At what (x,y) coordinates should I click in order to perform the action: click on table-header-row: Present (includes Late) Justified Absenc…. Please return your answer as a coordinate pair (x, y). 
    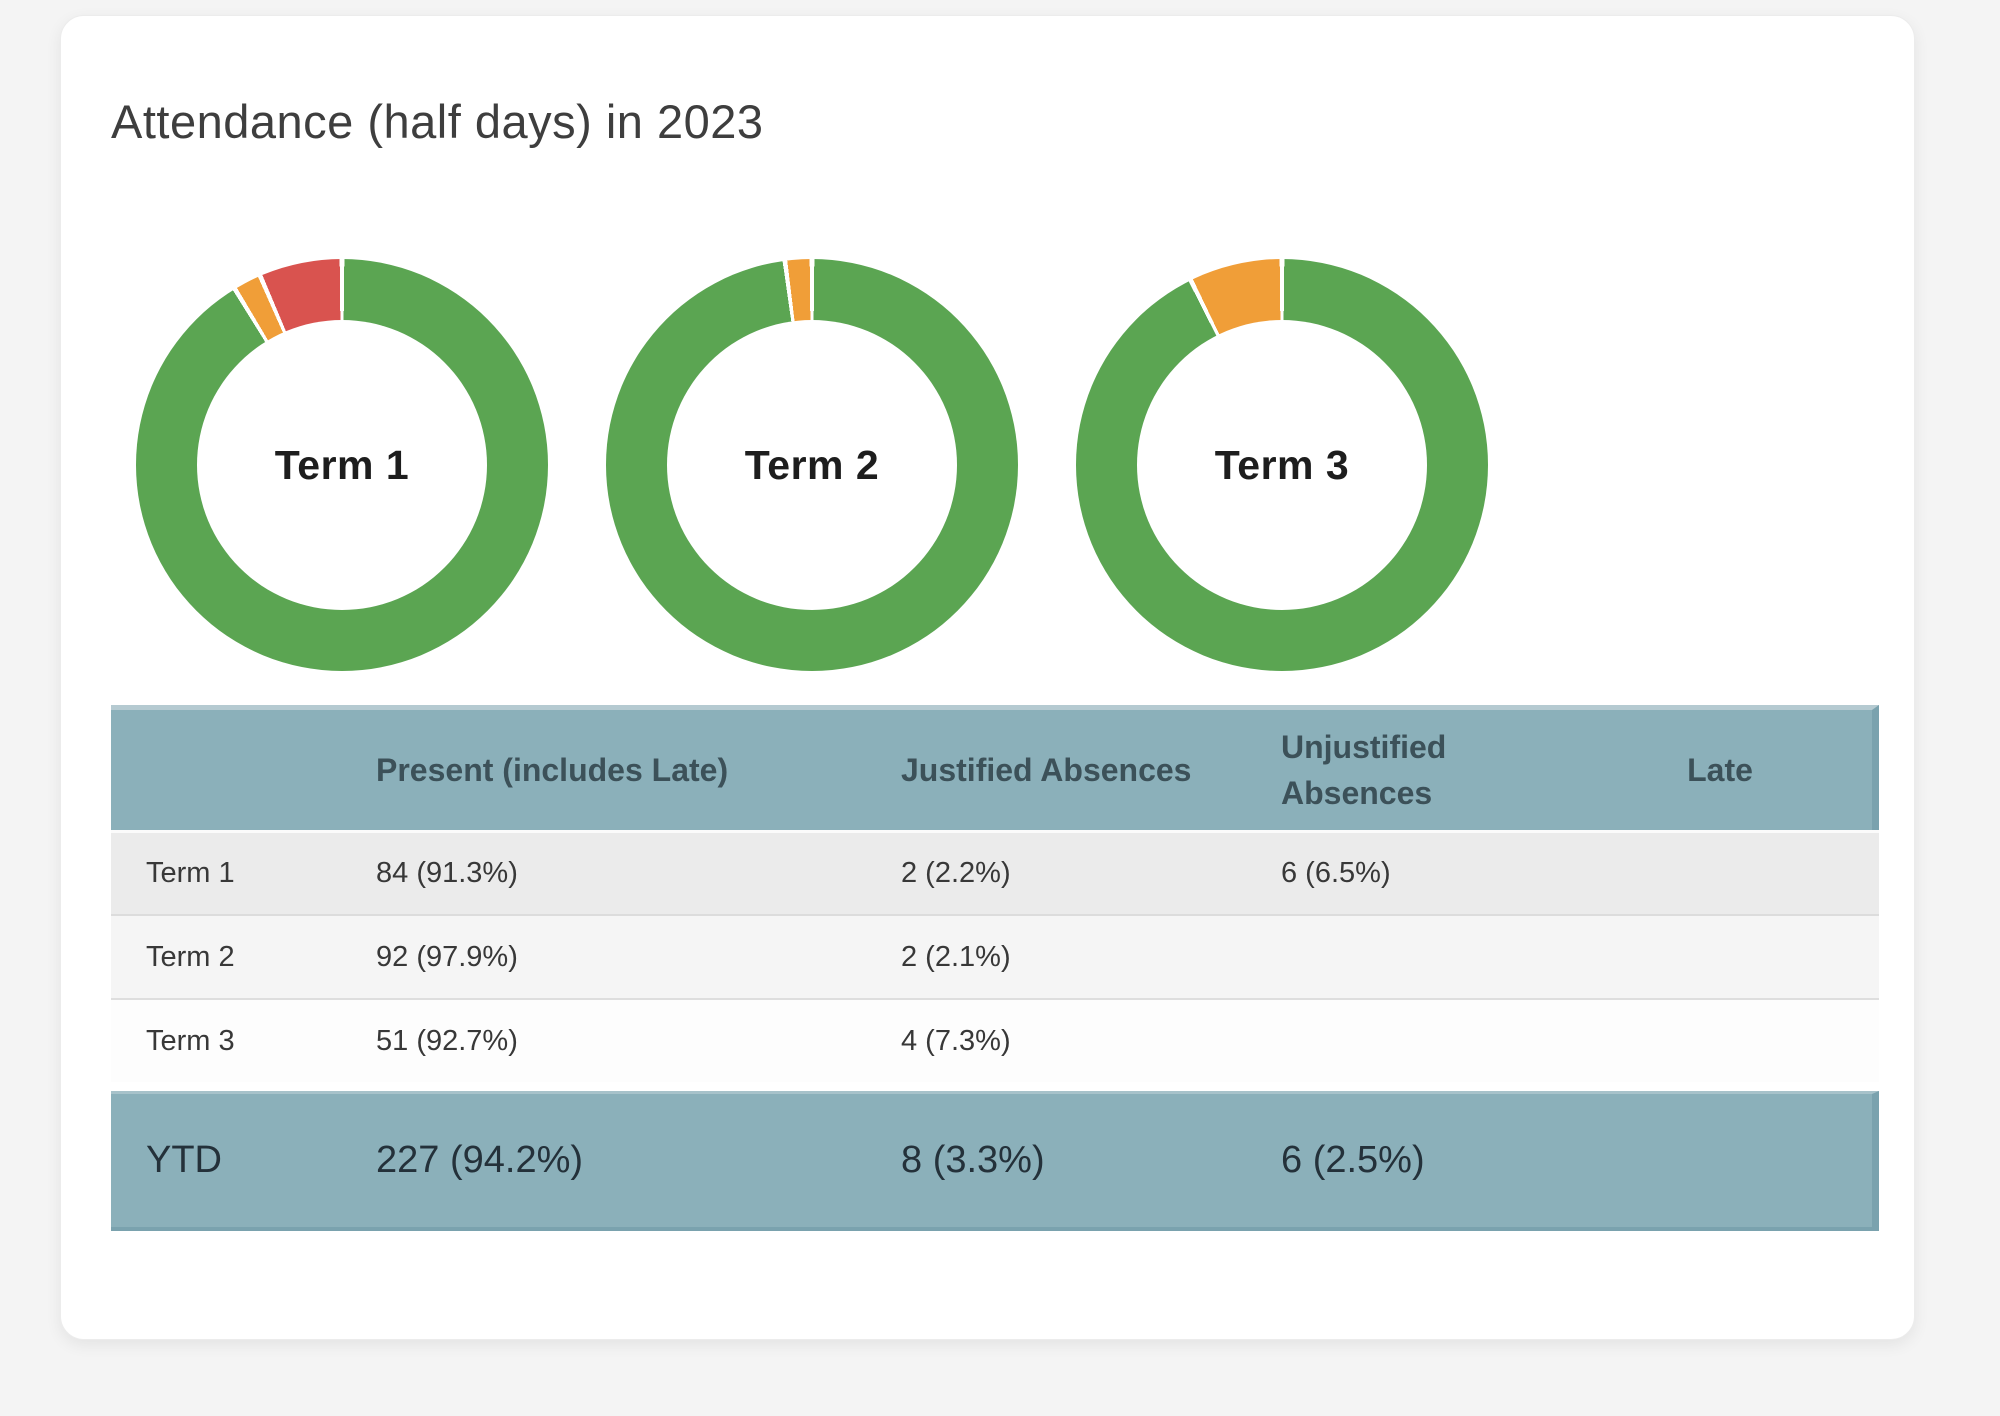
    Looking at the image, I should click on (995, 767).